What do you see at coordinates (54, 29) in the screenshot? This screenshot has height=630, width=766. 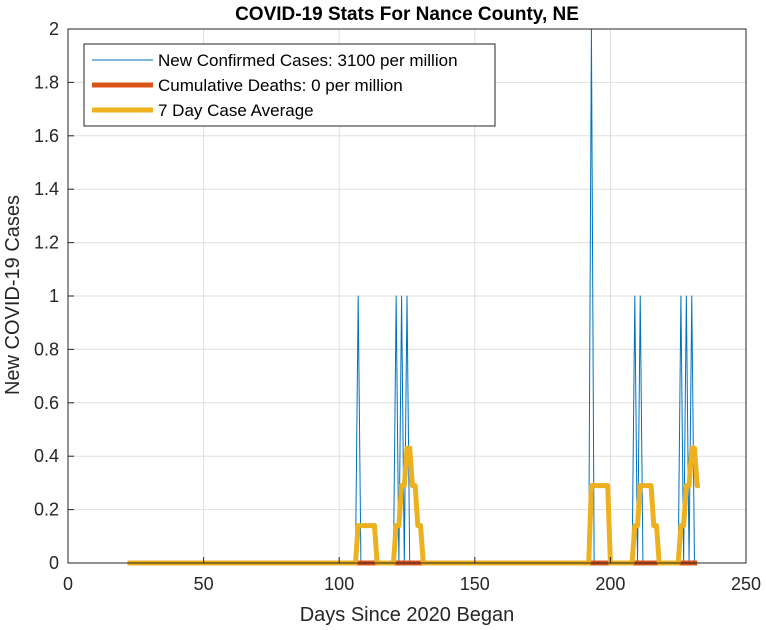 I see `y-tick-label: 2` at bounding box center [54, 29].